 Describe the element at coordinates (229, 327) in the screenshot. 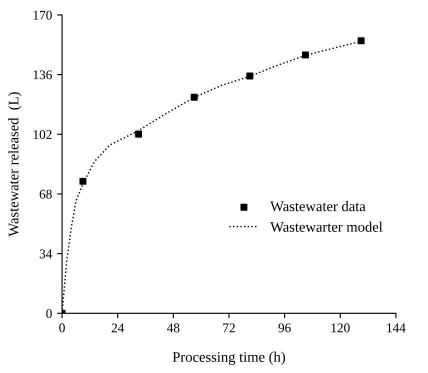

I see `x-tick-label: 72` at that location.